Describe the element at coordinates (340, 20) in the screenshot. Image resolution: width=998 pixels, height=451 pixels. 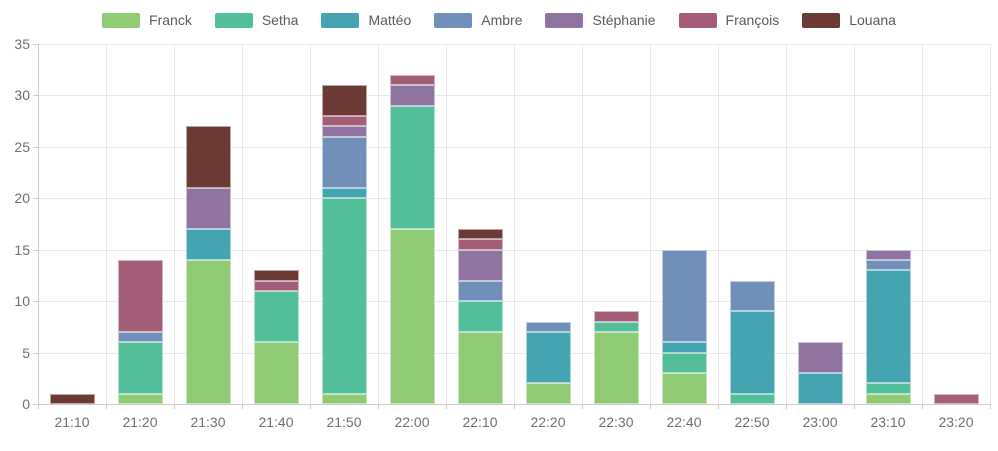
I see `legend-swatch-matteo` at that location.